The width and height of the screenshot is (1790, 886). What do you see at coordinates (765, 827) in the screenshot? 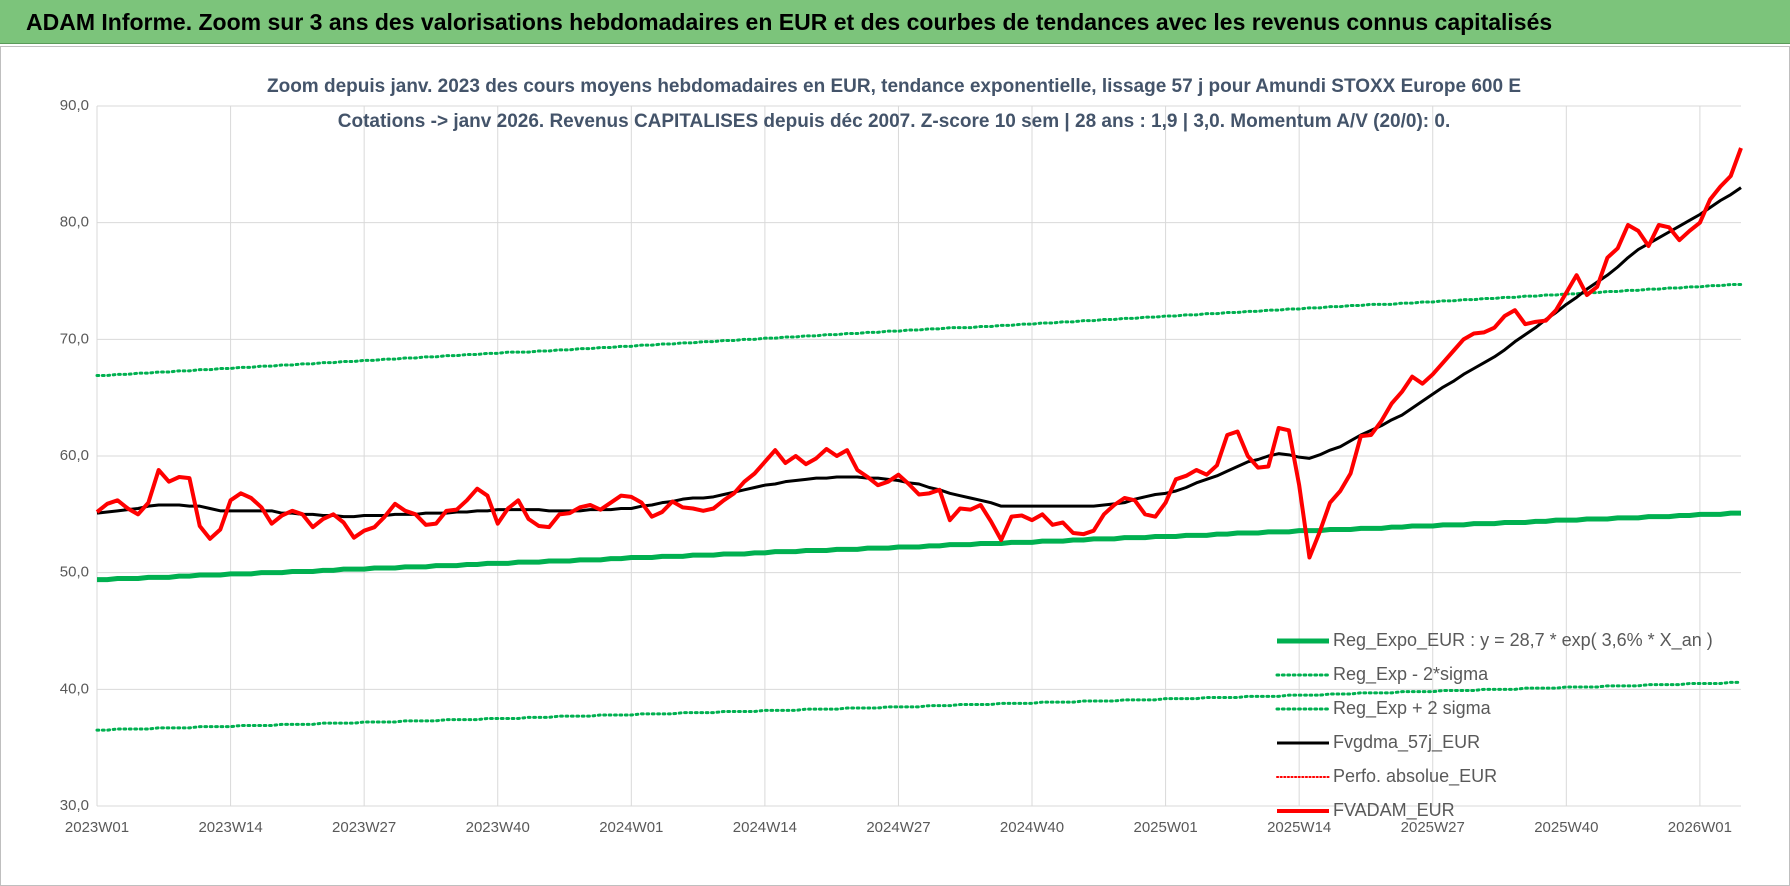
I see `x-tick-label: 2024W14` at bounding box center [765, 827].